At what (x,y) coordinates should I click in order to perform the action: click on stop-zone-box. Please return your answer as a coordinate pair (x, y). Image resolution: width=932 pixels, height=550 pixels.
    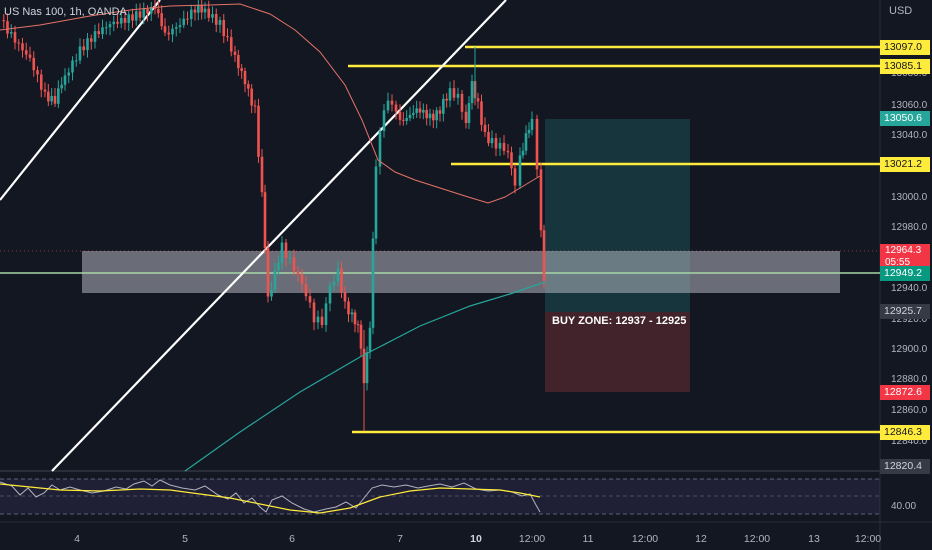
    Looking at the image, I should click on (617, 352).